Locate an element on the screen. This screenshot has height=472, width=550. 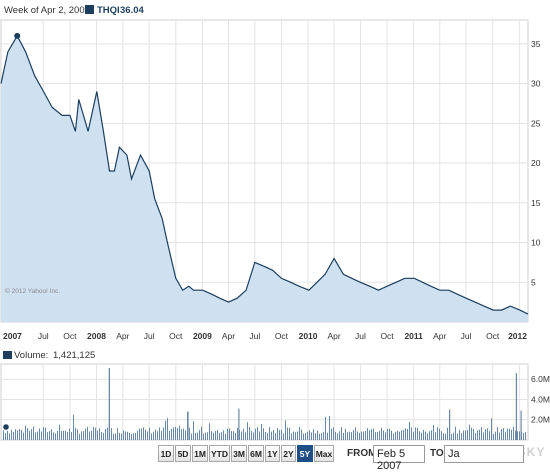
range-button-5d: 5D is located at coordinates (183, 453).